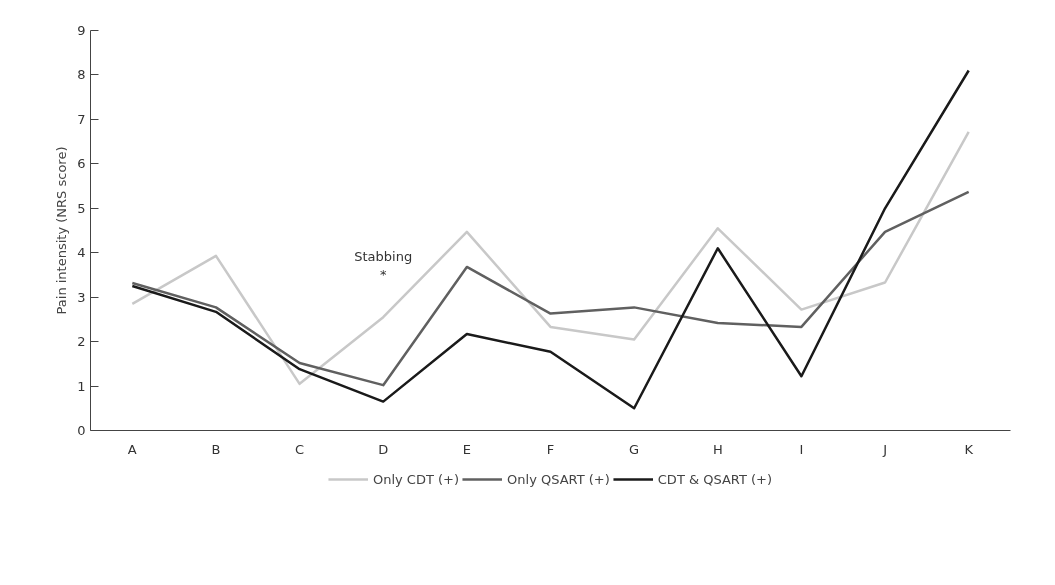  What do you see at coordinates (81, 430) in the screenshot?
I see `y-tick-label: 0` at bounding box center [81, 430].